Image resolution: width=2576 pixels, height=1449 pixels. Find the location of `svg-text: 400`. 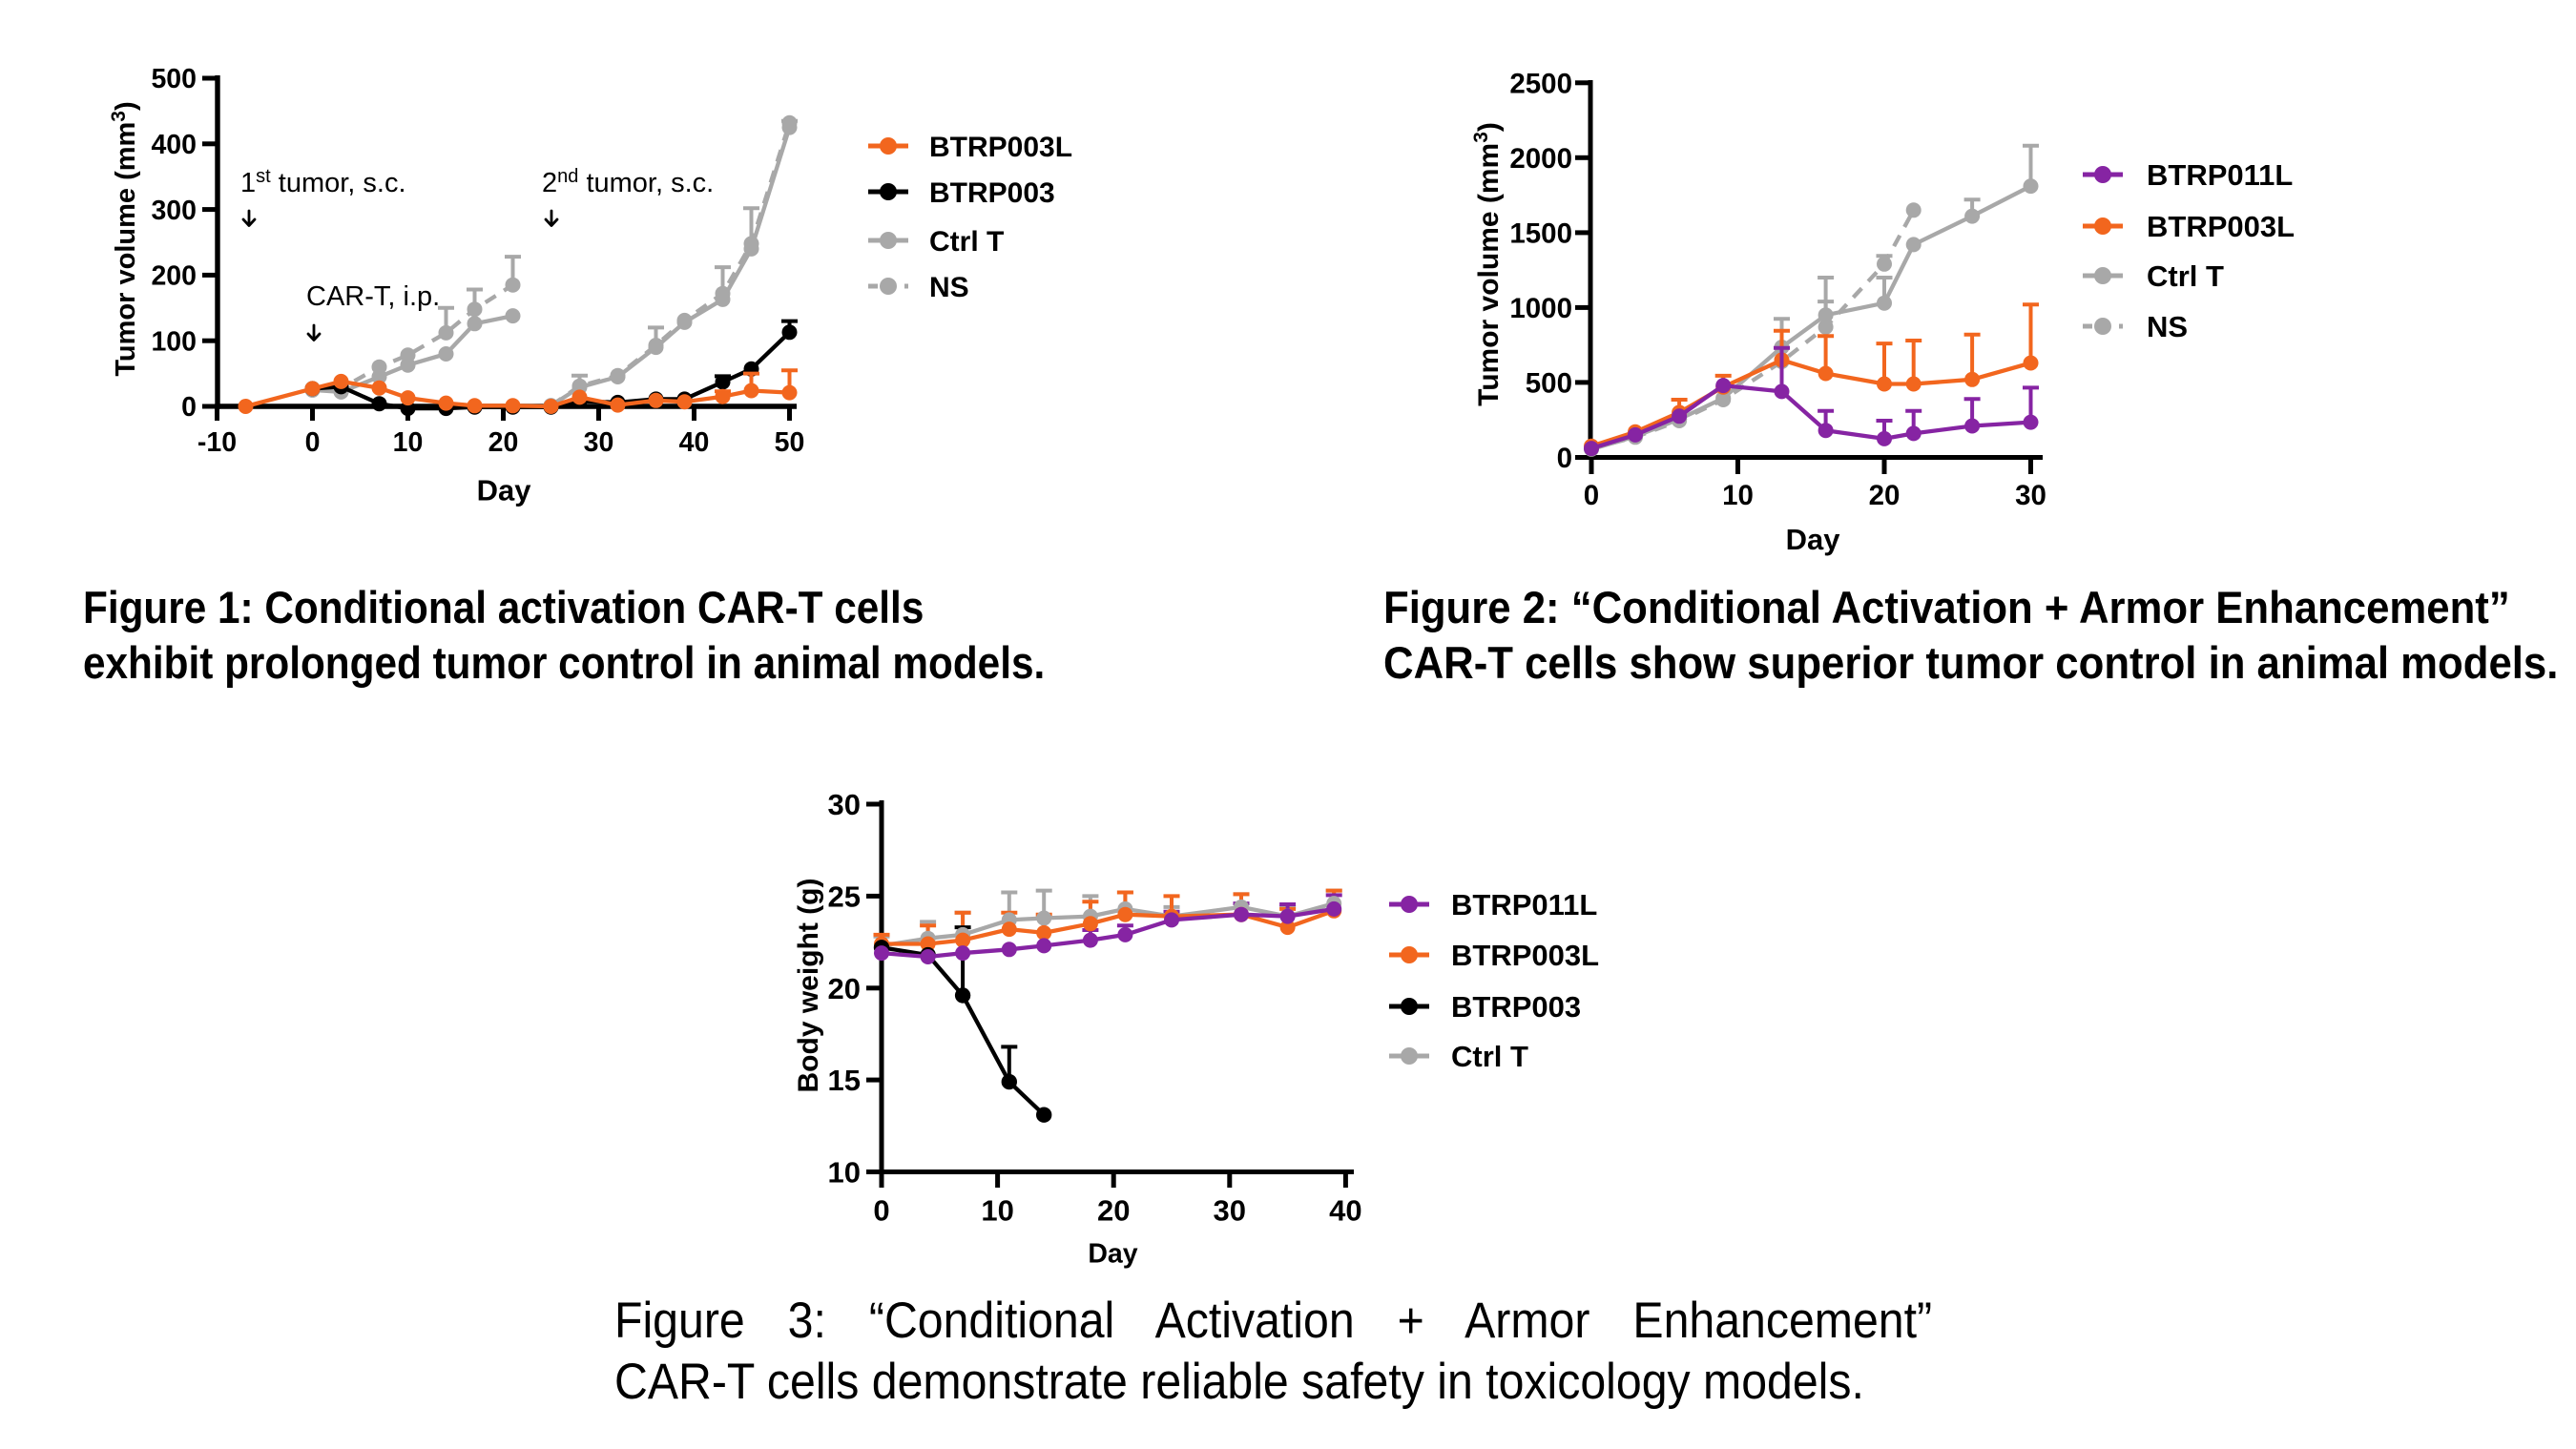

svg-text: 400 is located at coordinates (174, 145).